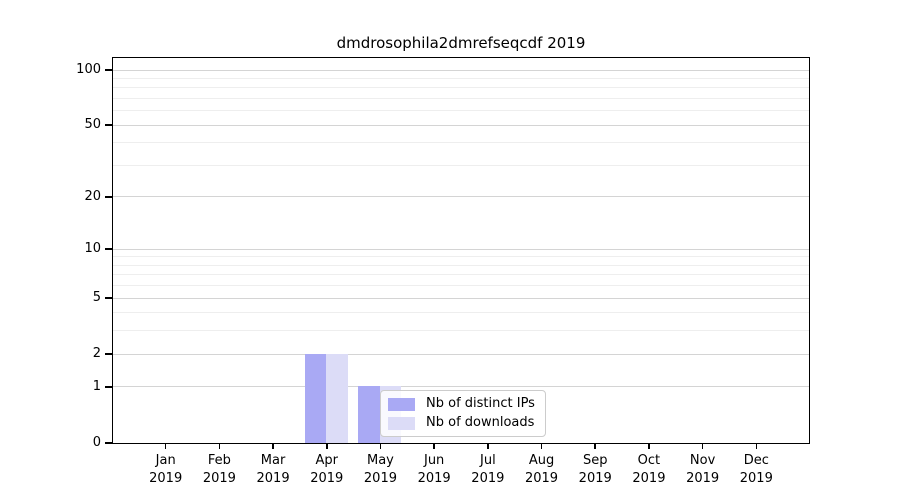 The width and height of the screenshot is (900, 500). What do you see at coordinates (541, 469) in the screenshot?
I see `x-tick-label: Aug 2019` at bounding box center [541, 469].